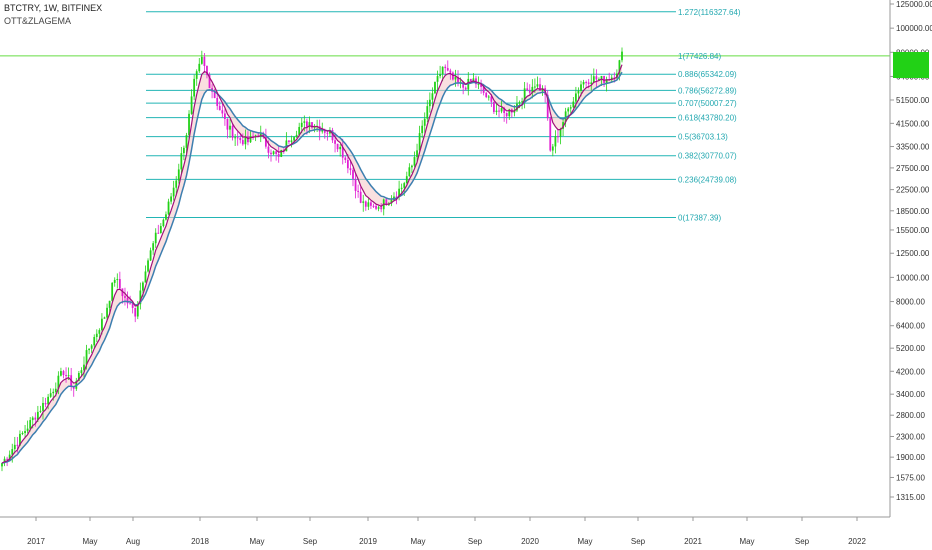 The width and height of the screenshot is (932, 550). I want to click on price-tick-label: 100000.00, so click(914, 28).